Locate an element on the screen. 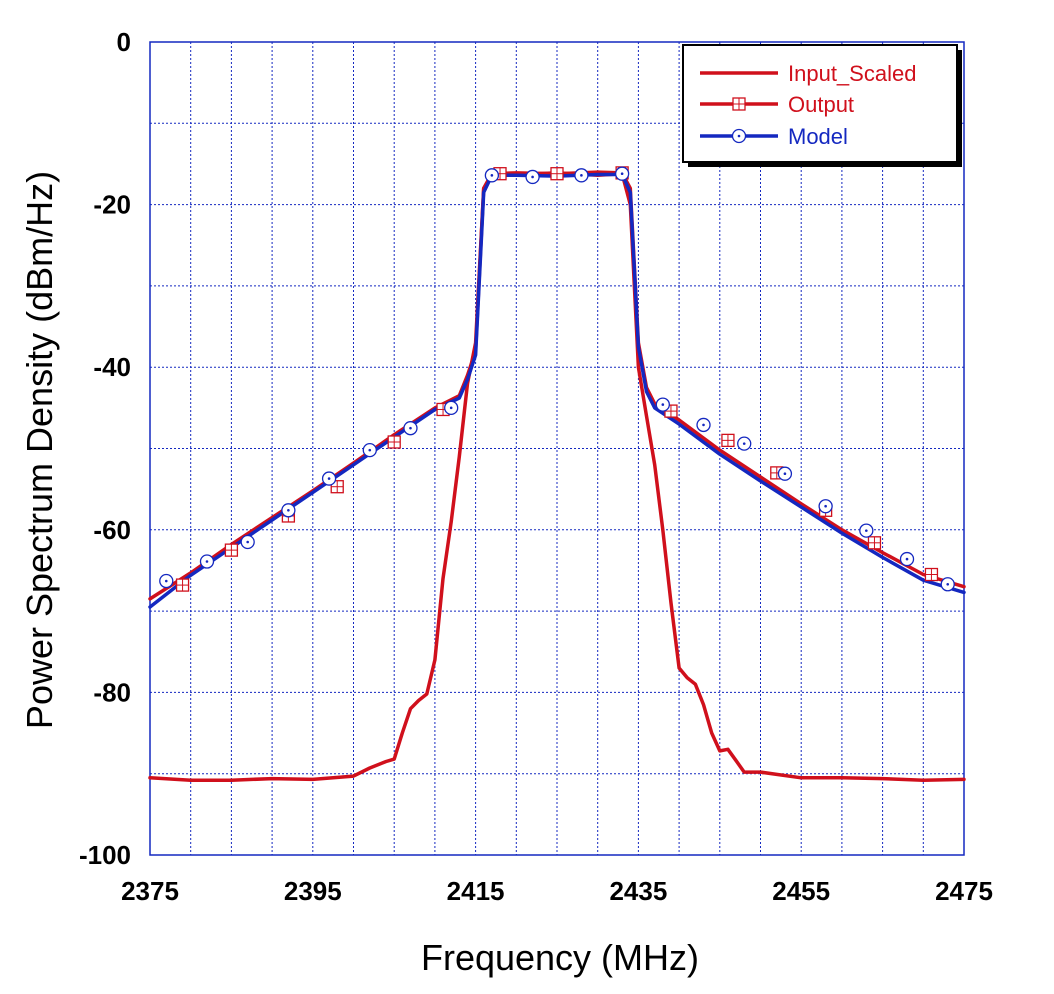 The image size is (1054, 994). x-tick-label: 2375 is located at coordinates (150, 891).